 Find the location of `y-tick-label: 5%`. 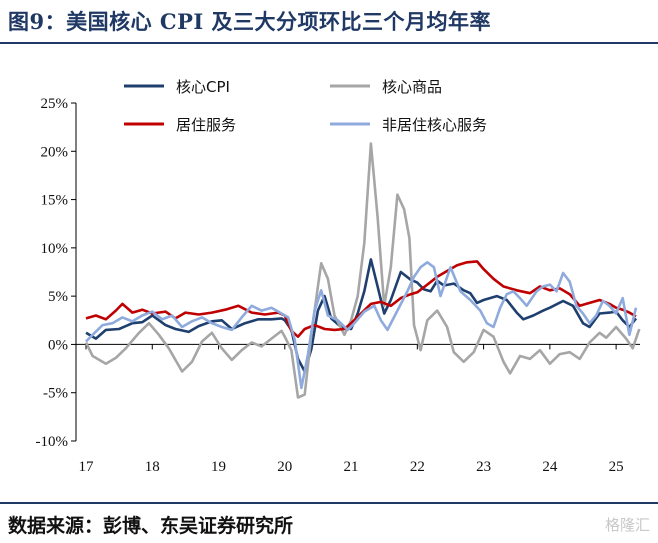

y-tick-label: 5% is located at coordinates (58, 297).